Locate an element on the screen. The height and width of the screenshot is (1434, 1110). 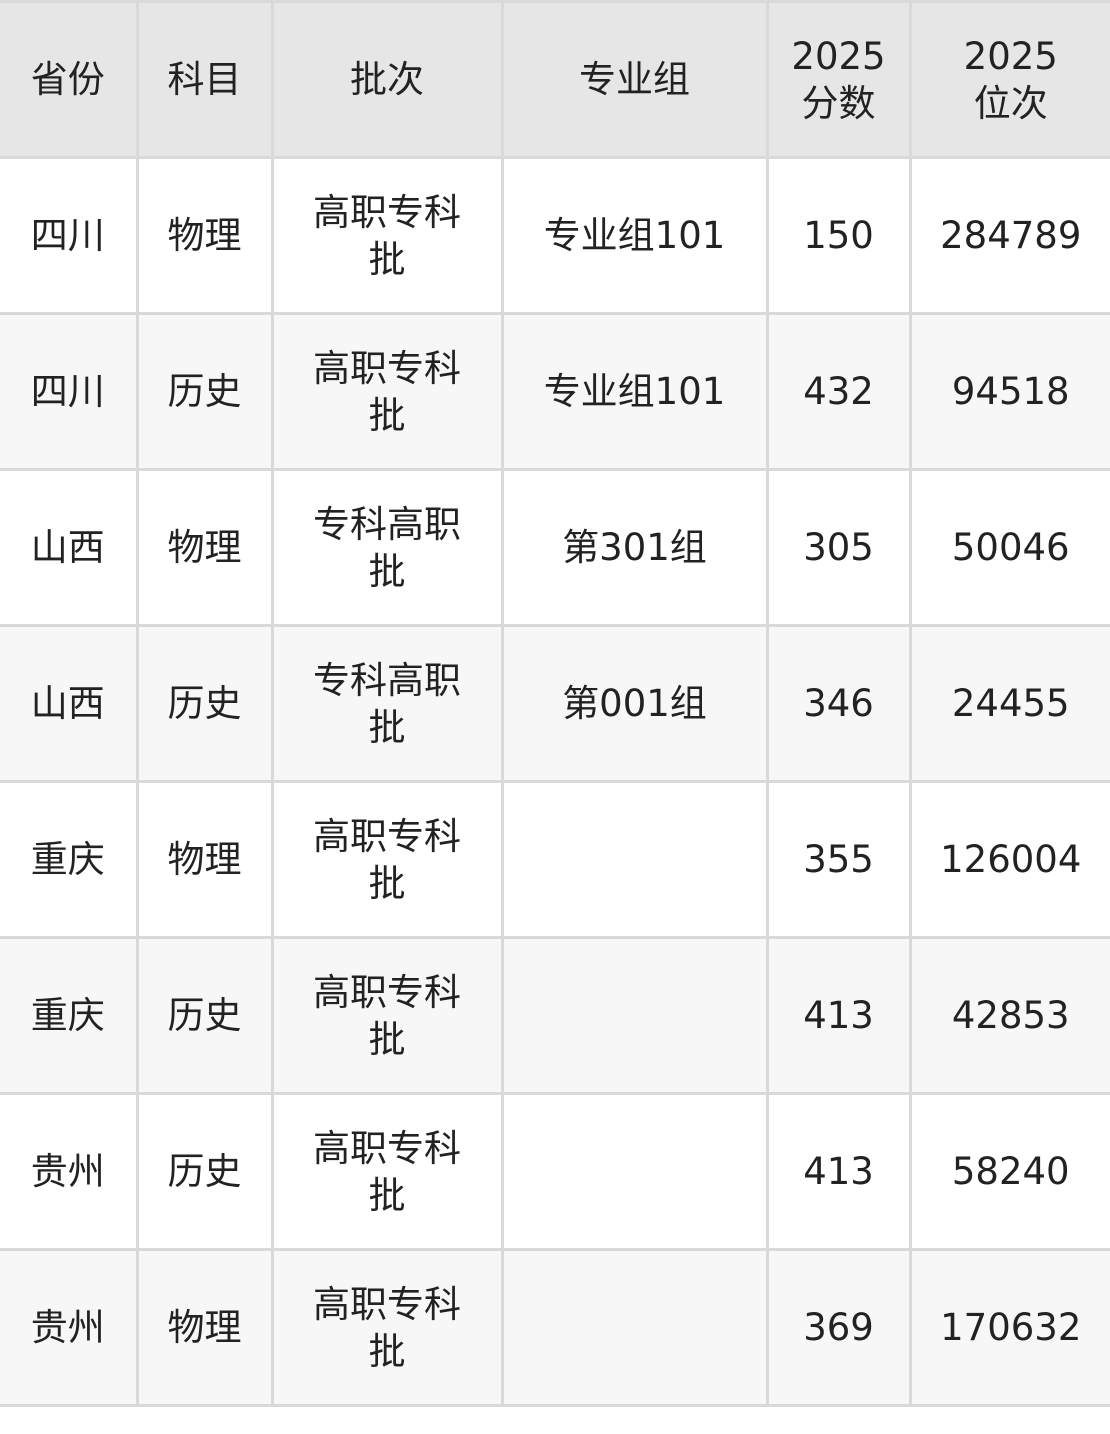
header-label: 批次 is located at coordinates (387, 79).